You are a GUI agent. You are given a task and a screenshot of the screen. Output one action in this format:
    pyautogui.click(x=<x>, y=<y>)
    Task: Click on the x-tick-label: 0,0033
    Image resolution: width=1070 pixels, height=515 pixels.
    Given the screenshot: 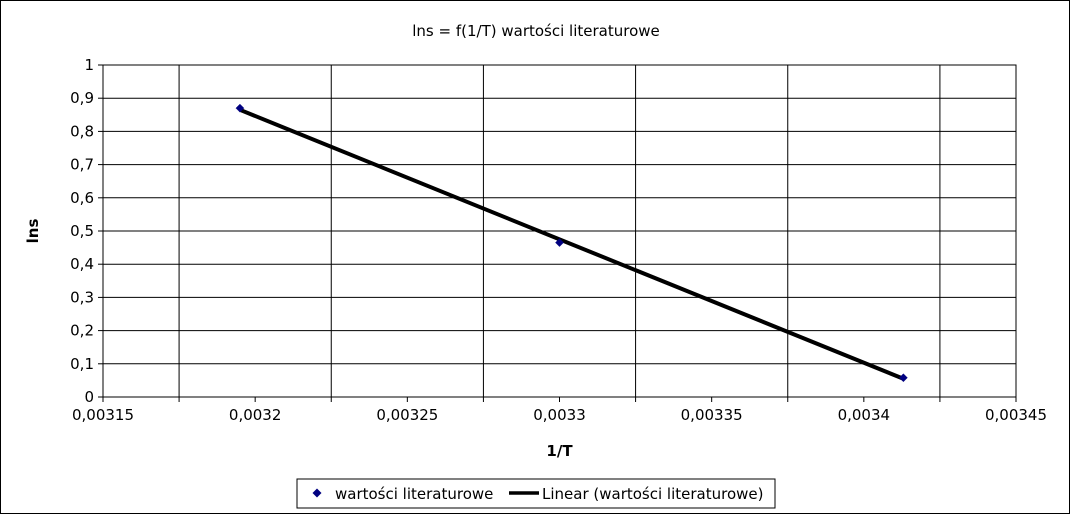 What is the action you would take?
    pyautogui.click(x=559, y=415)
    